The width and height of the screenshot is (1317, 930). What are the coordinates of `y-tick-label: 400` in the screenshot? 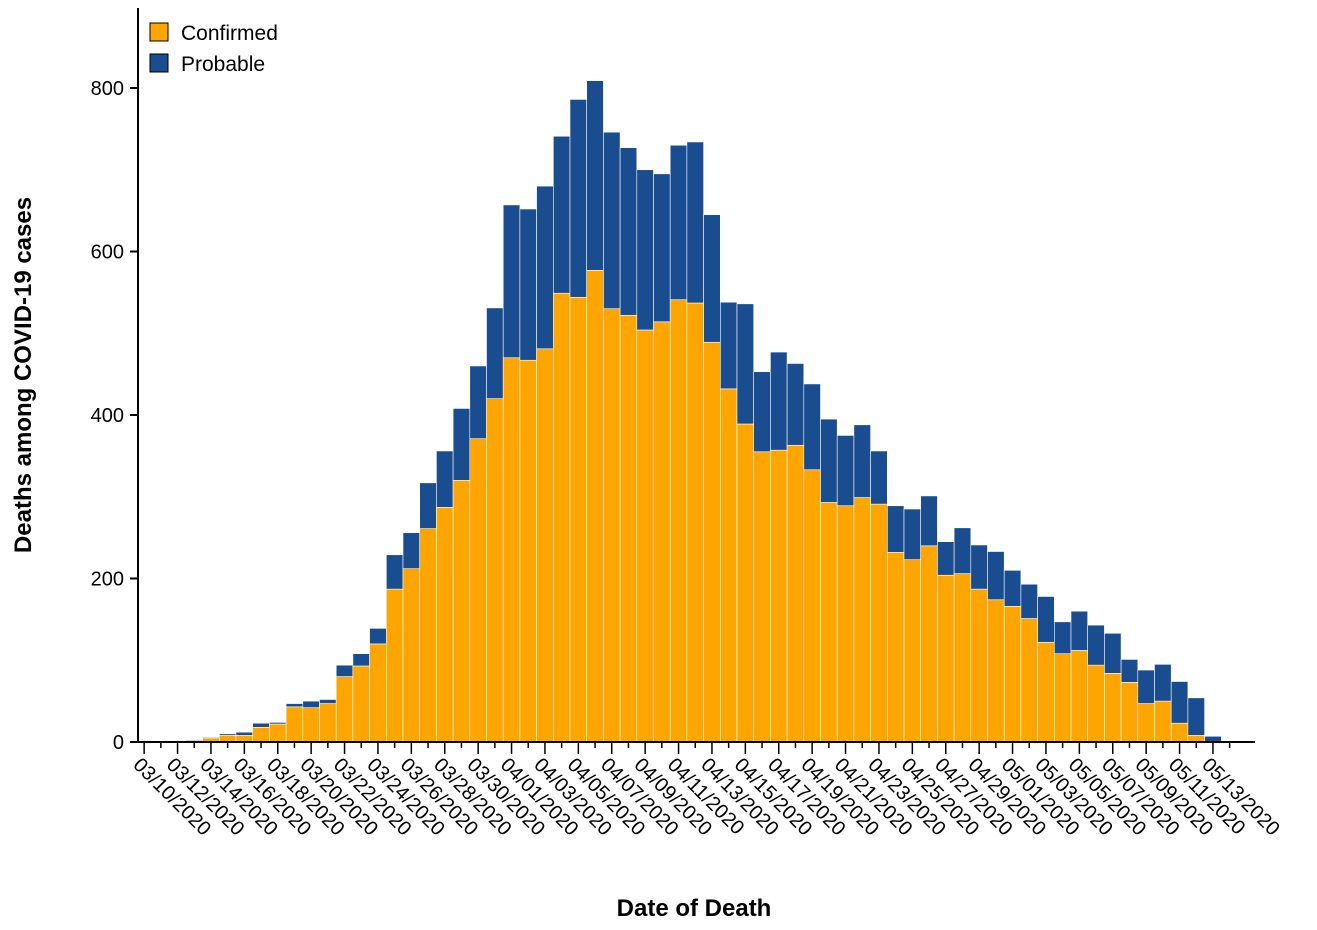 It's located at (107, 416).